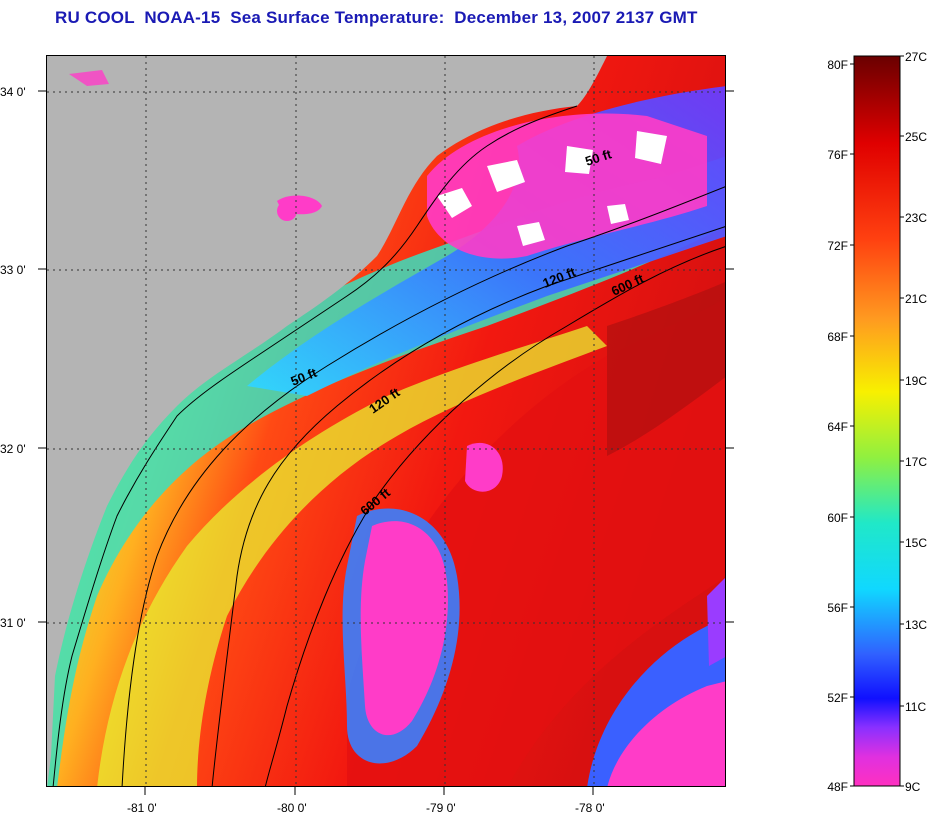 Image resolution: width=928 pixels, height=817 pixels. I want to click on colorbar-c-11: 11C, so click(915, 707).